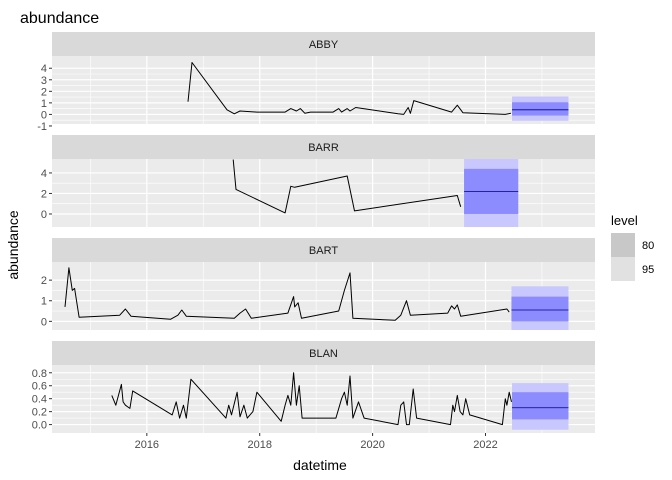 The height and width of the screenshot is (480, 672). I want to click on strip-abby, so click(323, 44).